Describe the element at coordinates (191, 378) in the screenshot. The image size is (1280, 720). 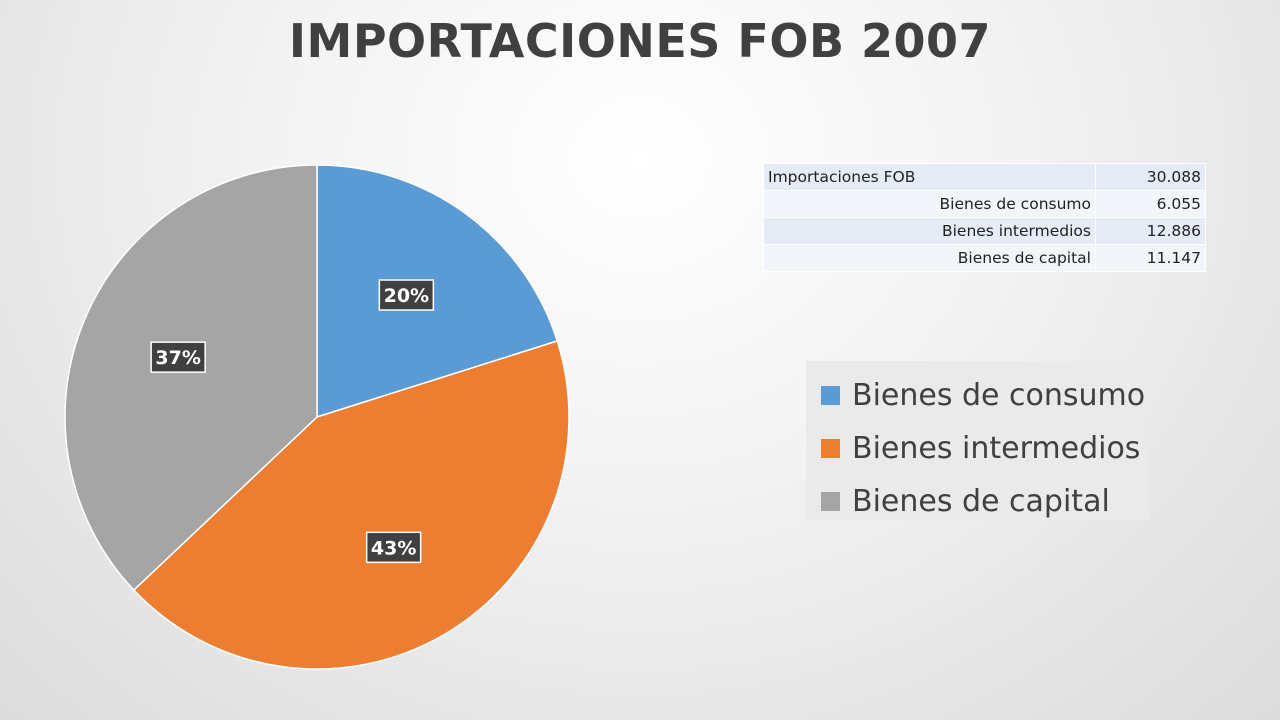
I see `pie-slice-capital` at that location.